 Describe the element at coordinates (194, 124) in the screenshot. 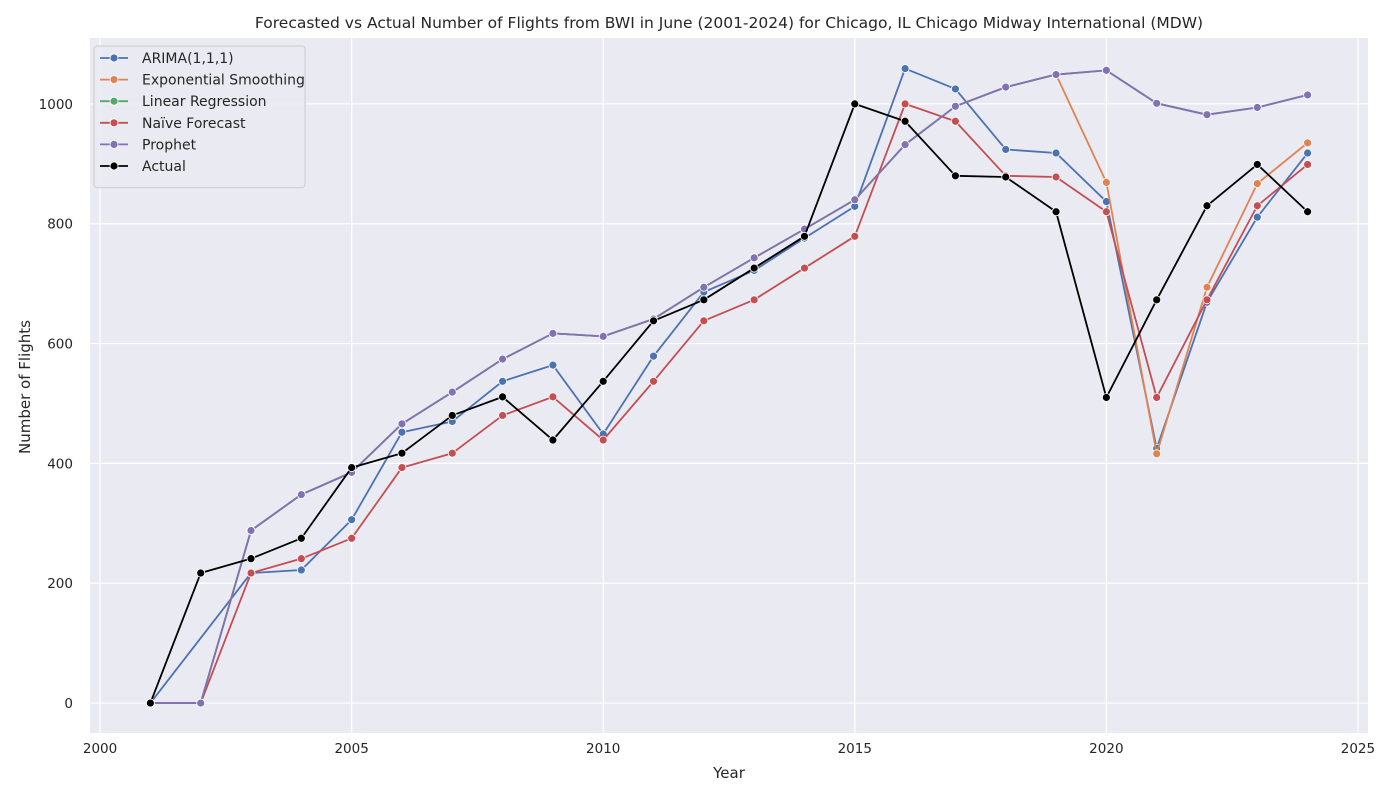

I see `legend-label: Naïve Forecast` at that location.